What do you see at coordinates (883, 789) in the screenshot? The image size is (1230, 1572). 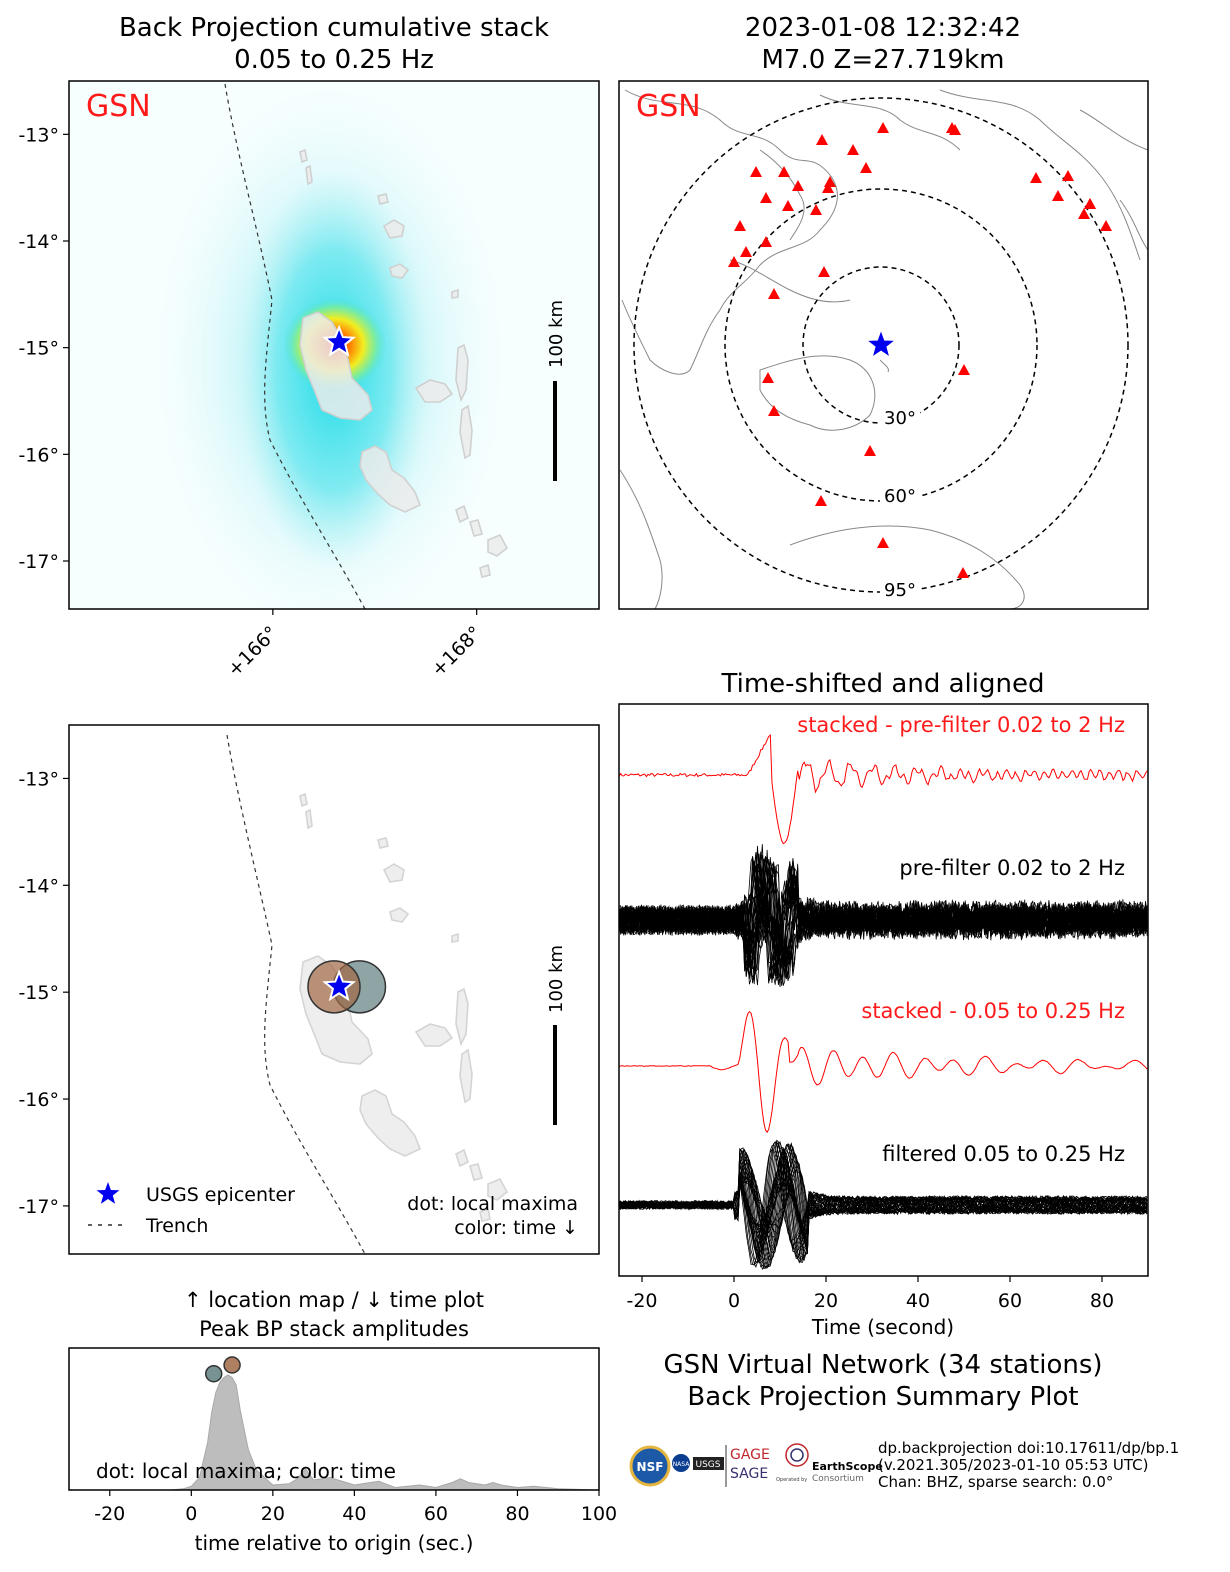 I see `stack-broadband-trace` at bounding box center [883, 789].